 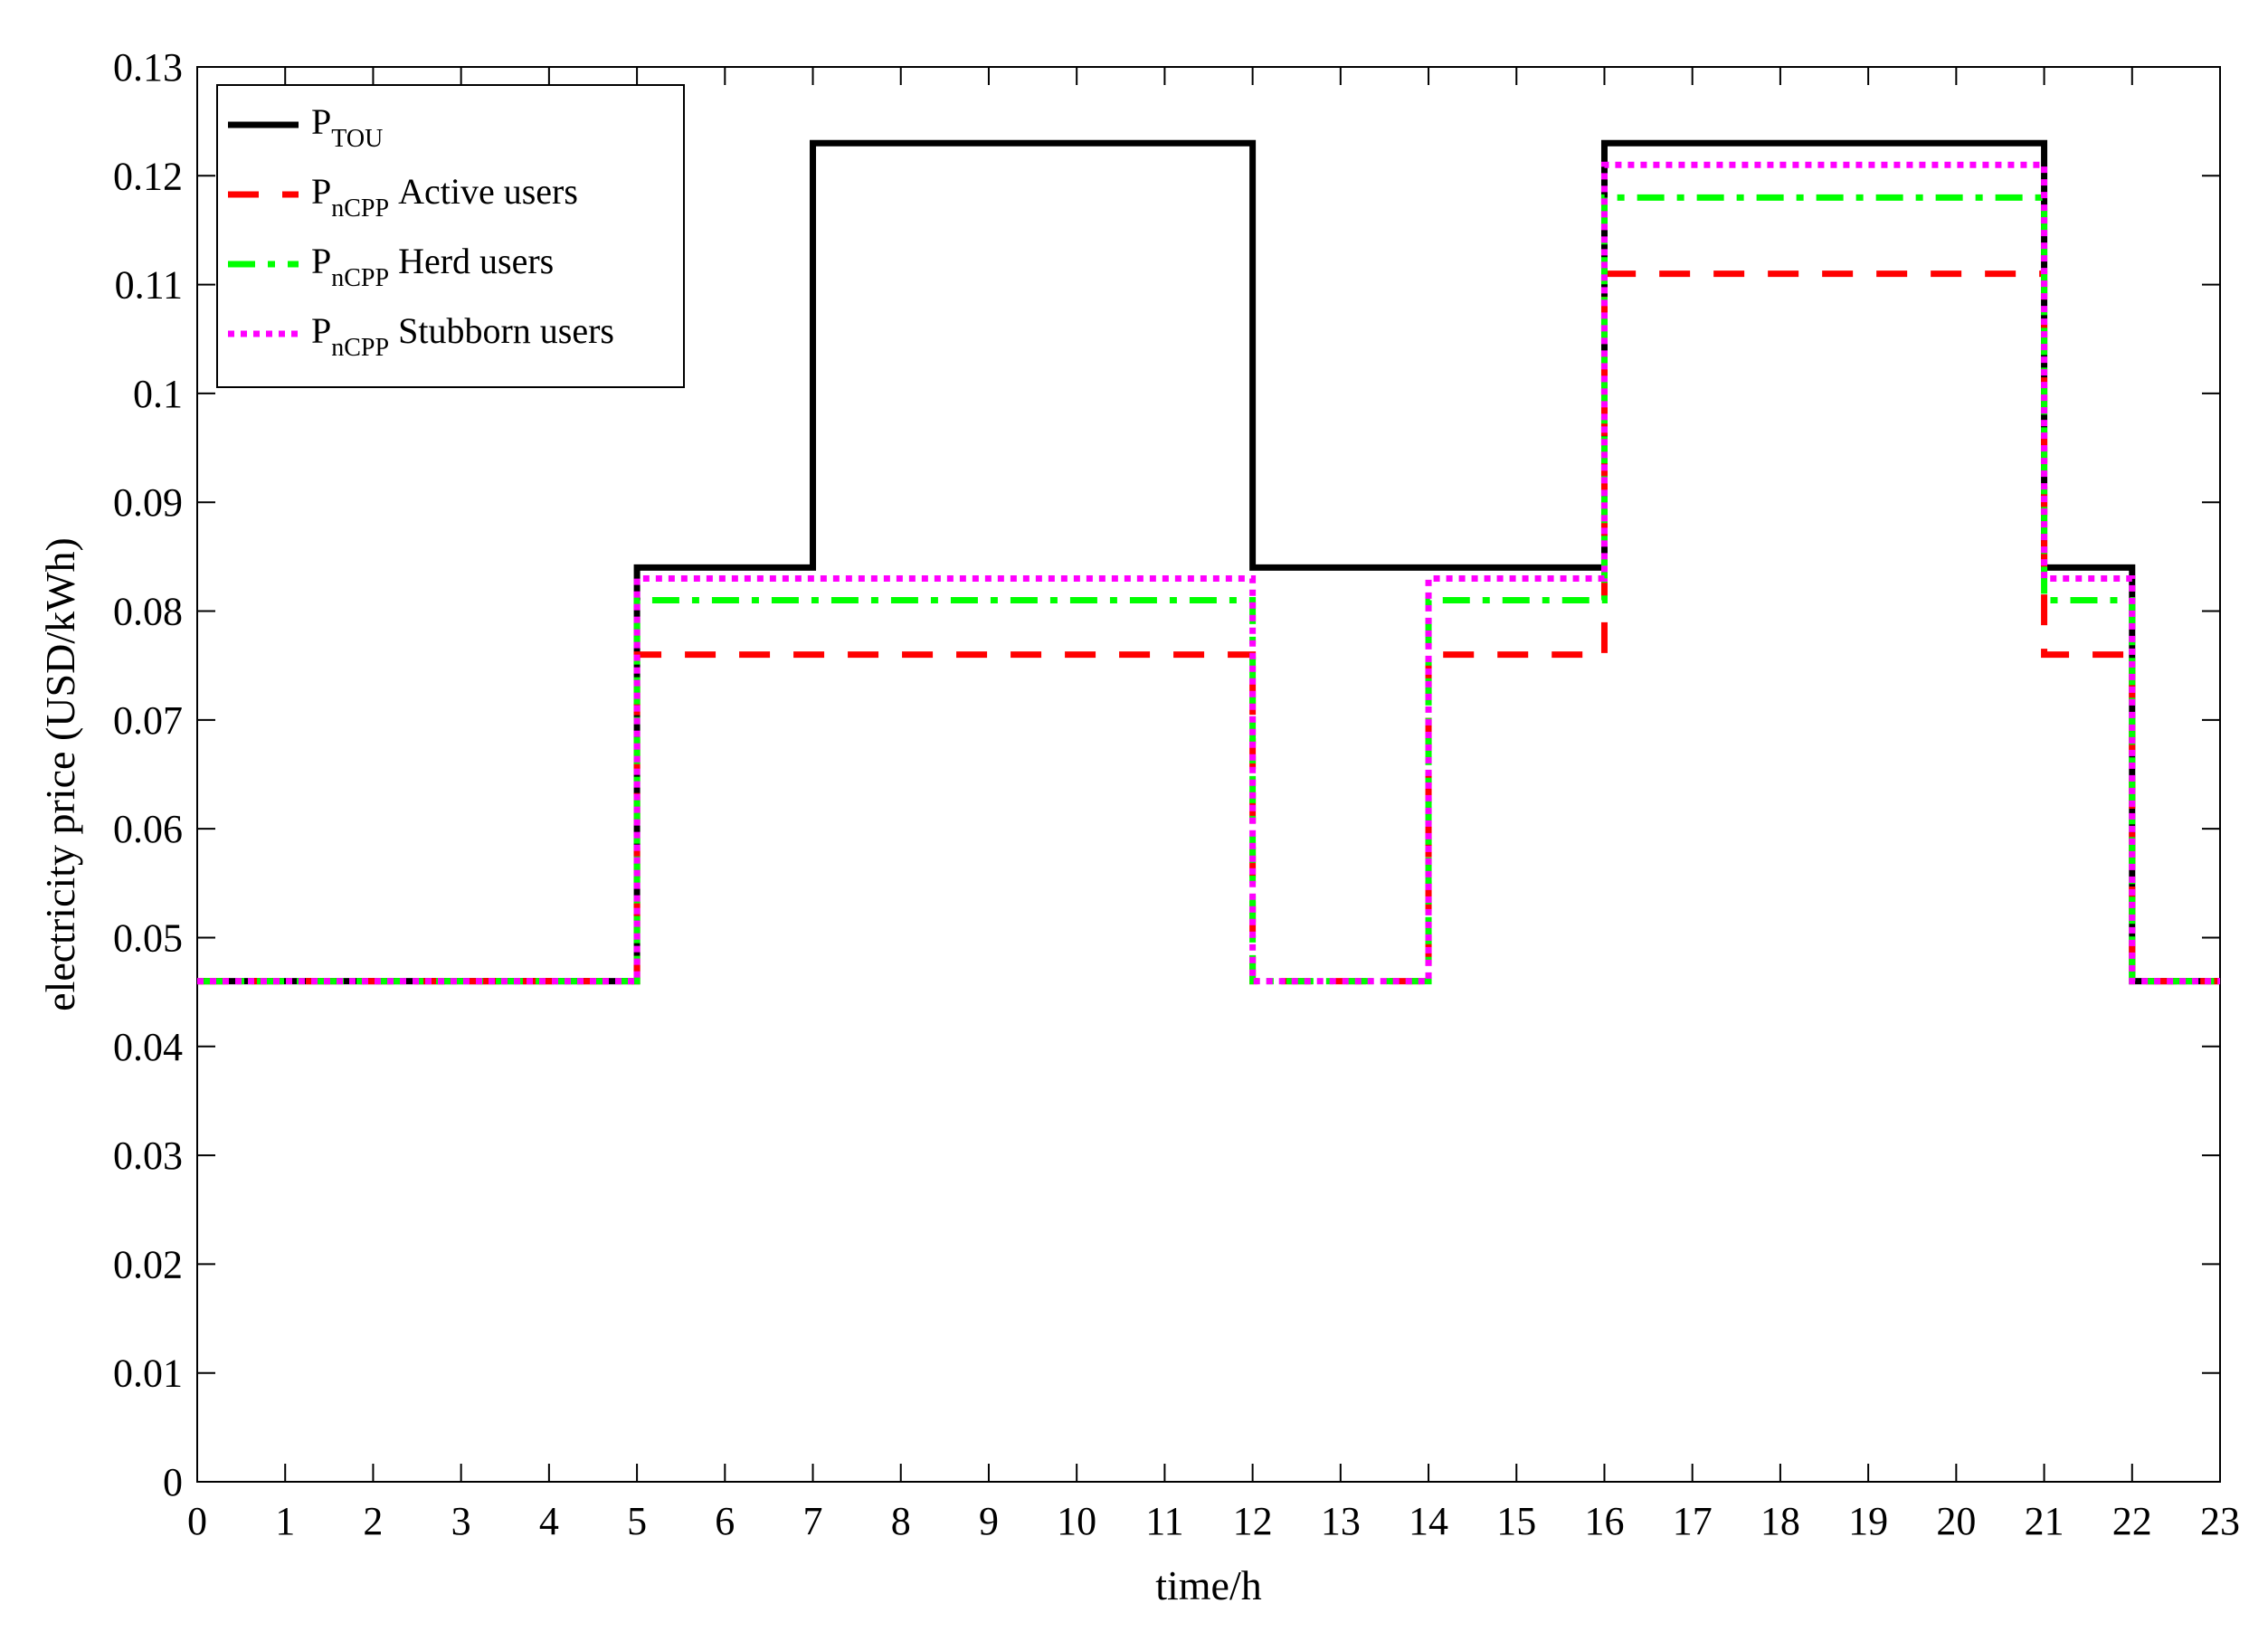 I want to click on y-tick-label: 0.07, so click(x=148, y=720).